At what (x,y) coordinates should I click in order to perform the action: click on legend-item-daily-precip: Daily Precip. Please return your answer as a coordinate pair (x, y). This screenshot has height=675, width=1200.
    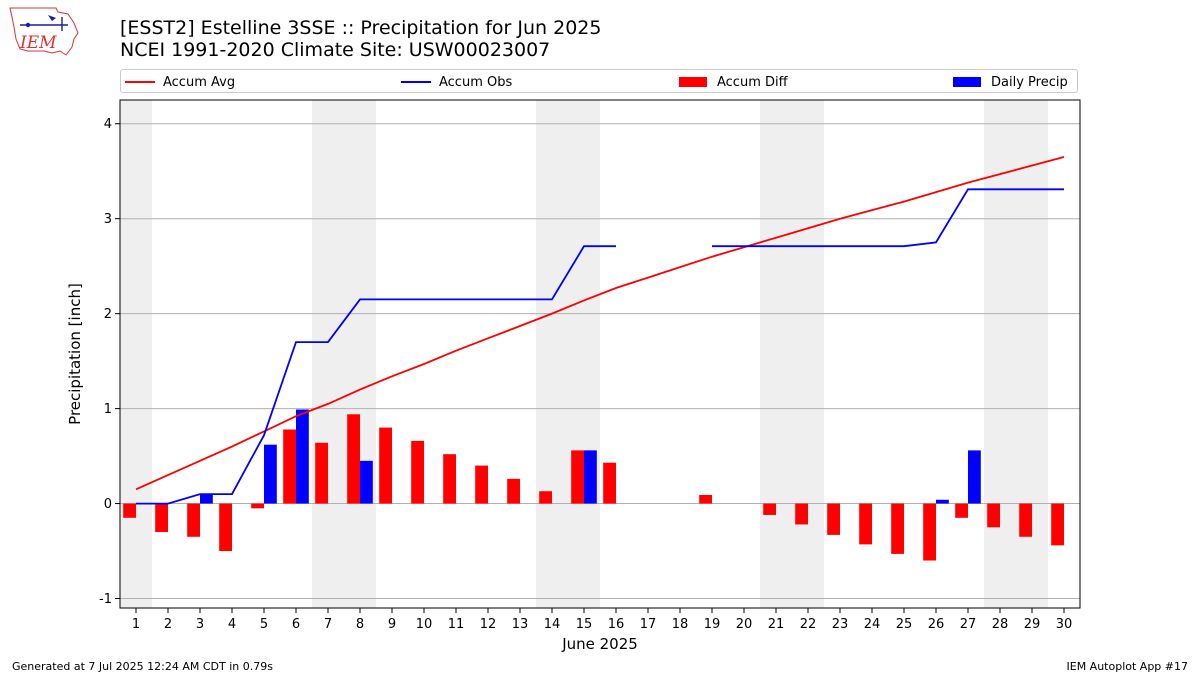
    Looking at the image, I should click on (1010, 82).